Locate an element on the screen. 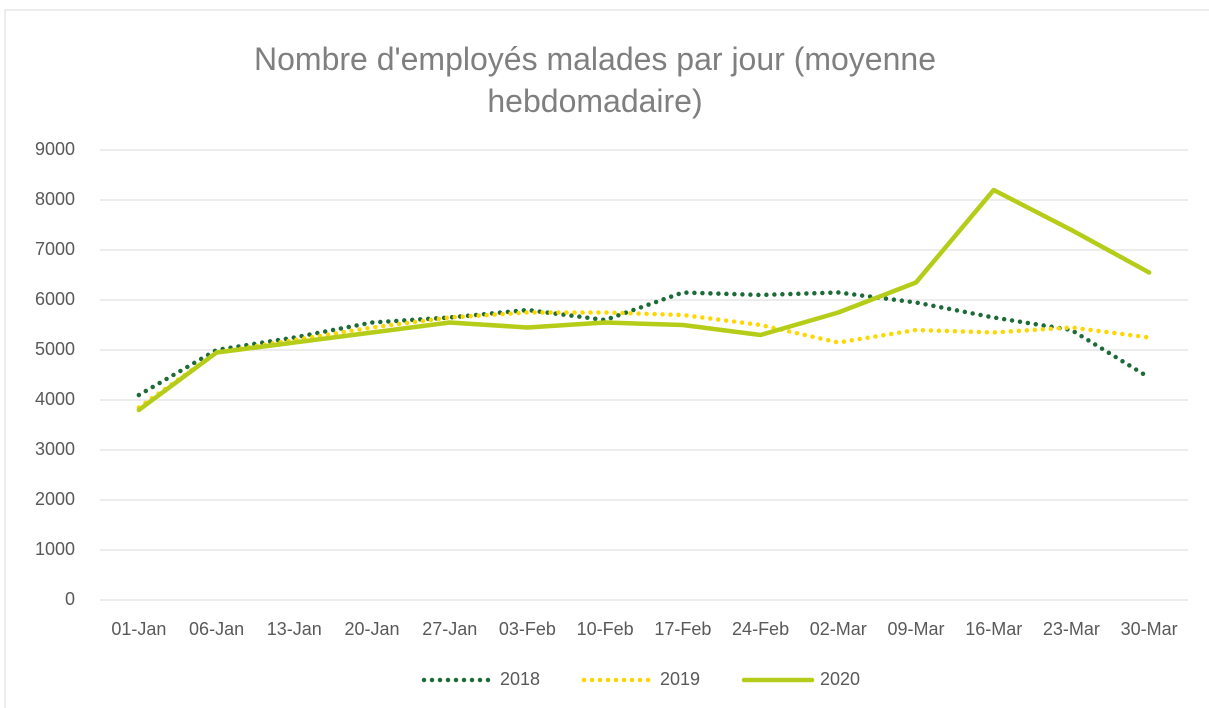  x-tick-label: 24-Feb is located at coordinates (760, 629).